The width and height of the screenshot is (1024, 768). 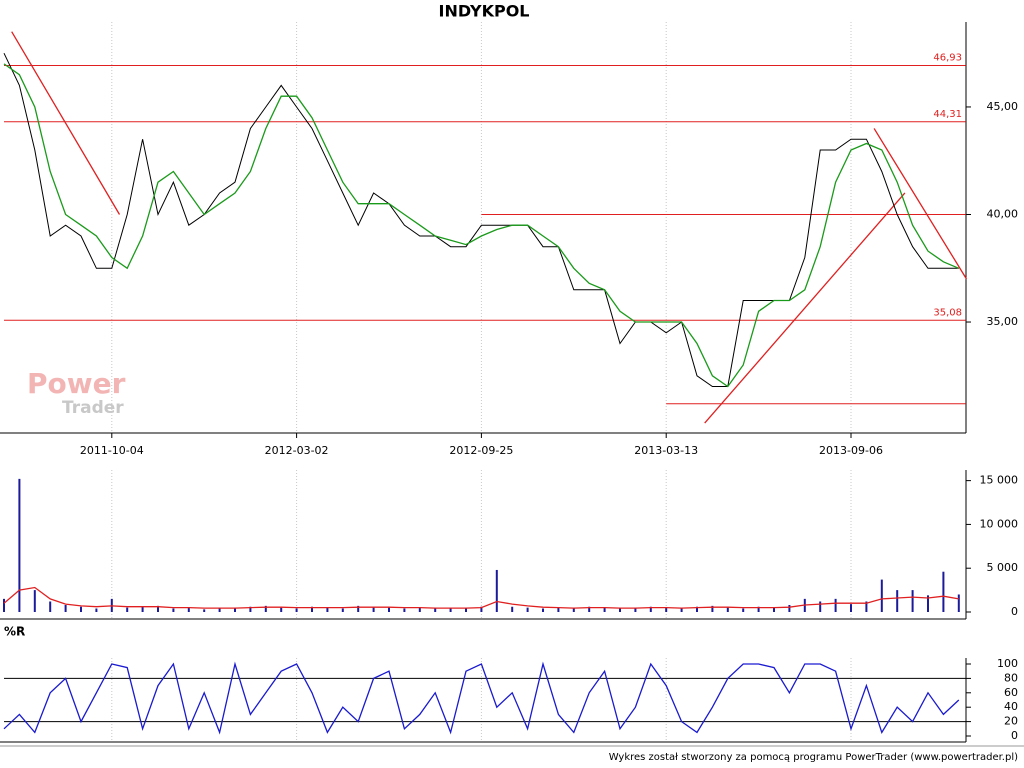 I want to click on y-tick-label: 100, so click(x=1007, y=663).